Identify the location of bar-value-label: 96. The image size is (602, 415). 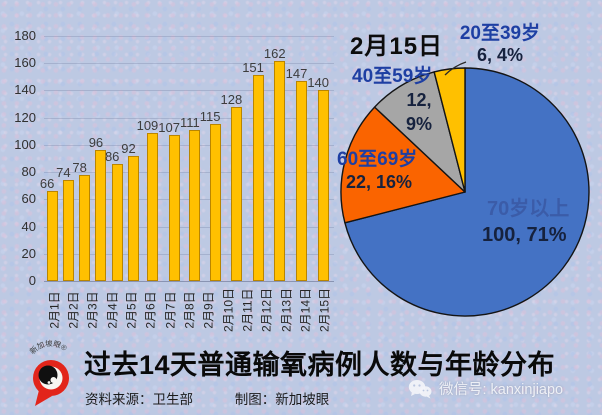
(96, 143).